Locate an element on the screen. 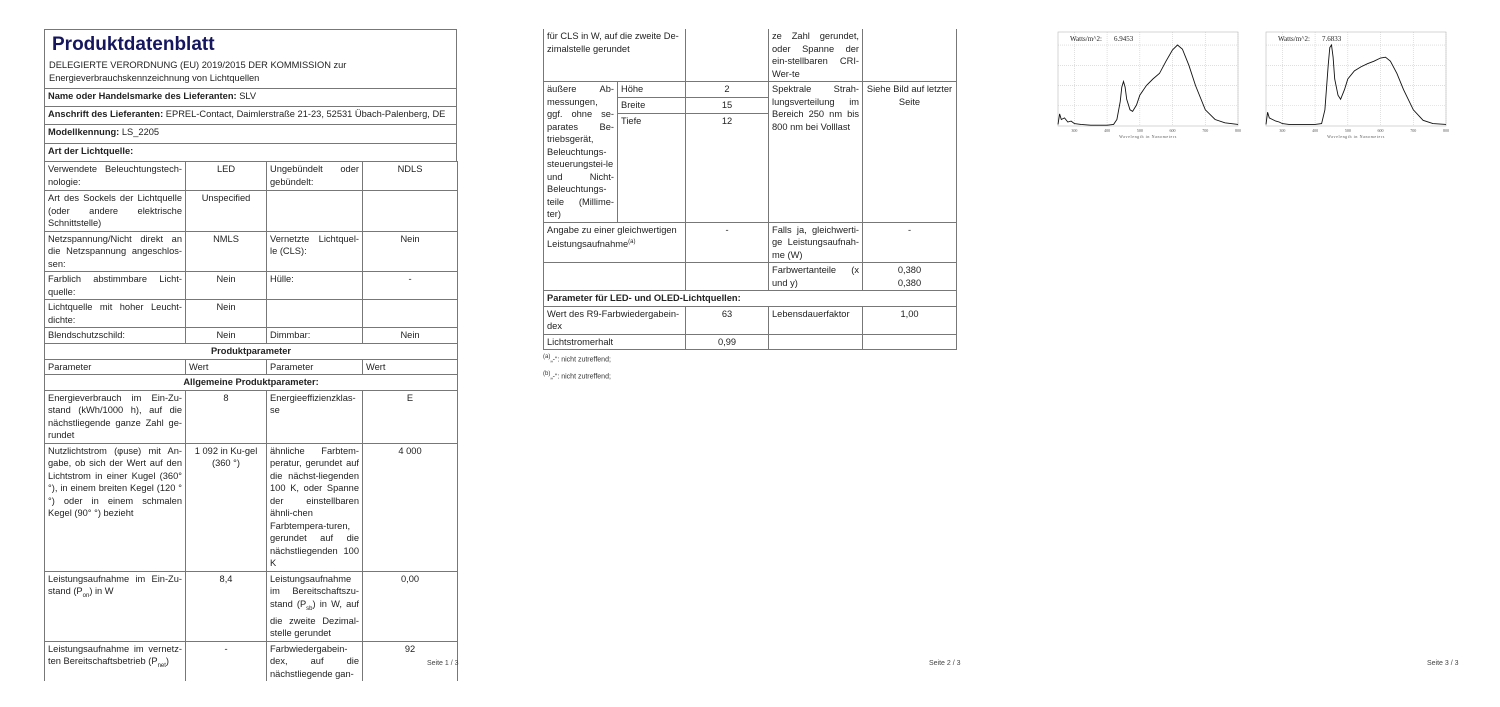  dim-value: 12 is located at coordinates (727, 167).